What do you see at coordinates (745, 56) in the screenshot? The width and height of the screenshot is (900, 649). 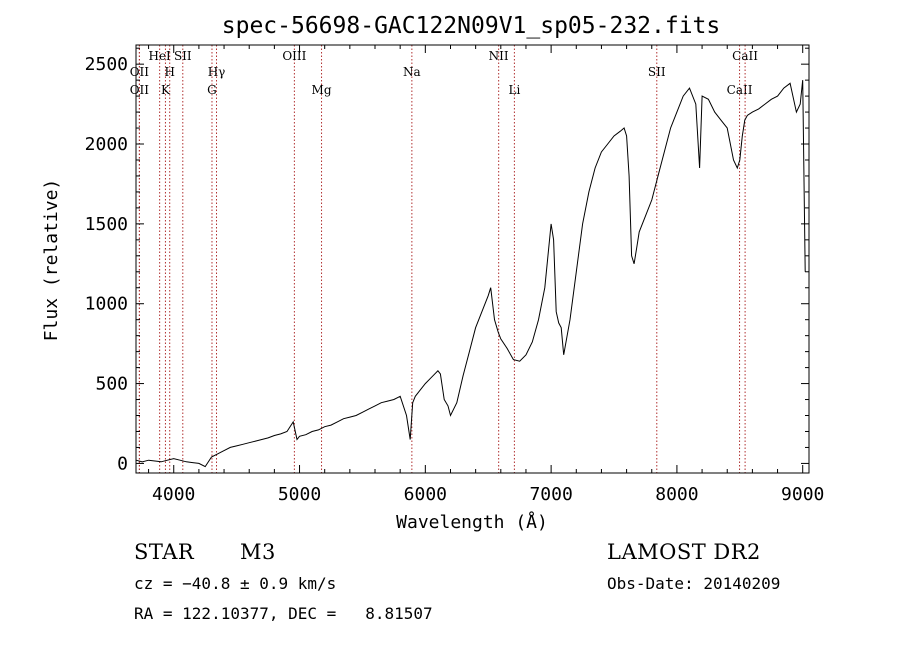 I see `line-marker-label-15: CaII` at bounding box center [745, 56].